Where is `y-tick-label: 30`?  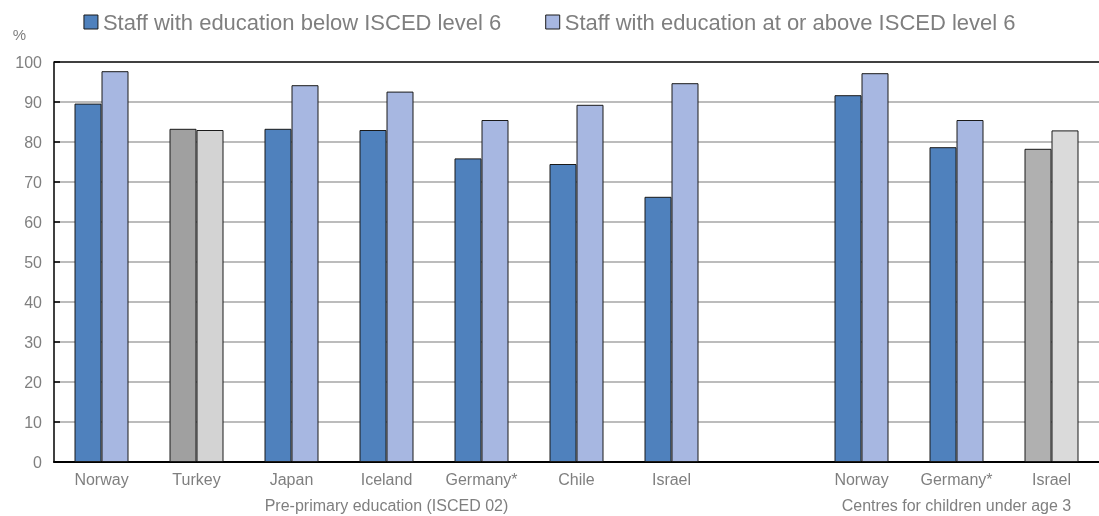 y-tick-label: 30 is located at coordinates (33, 342).